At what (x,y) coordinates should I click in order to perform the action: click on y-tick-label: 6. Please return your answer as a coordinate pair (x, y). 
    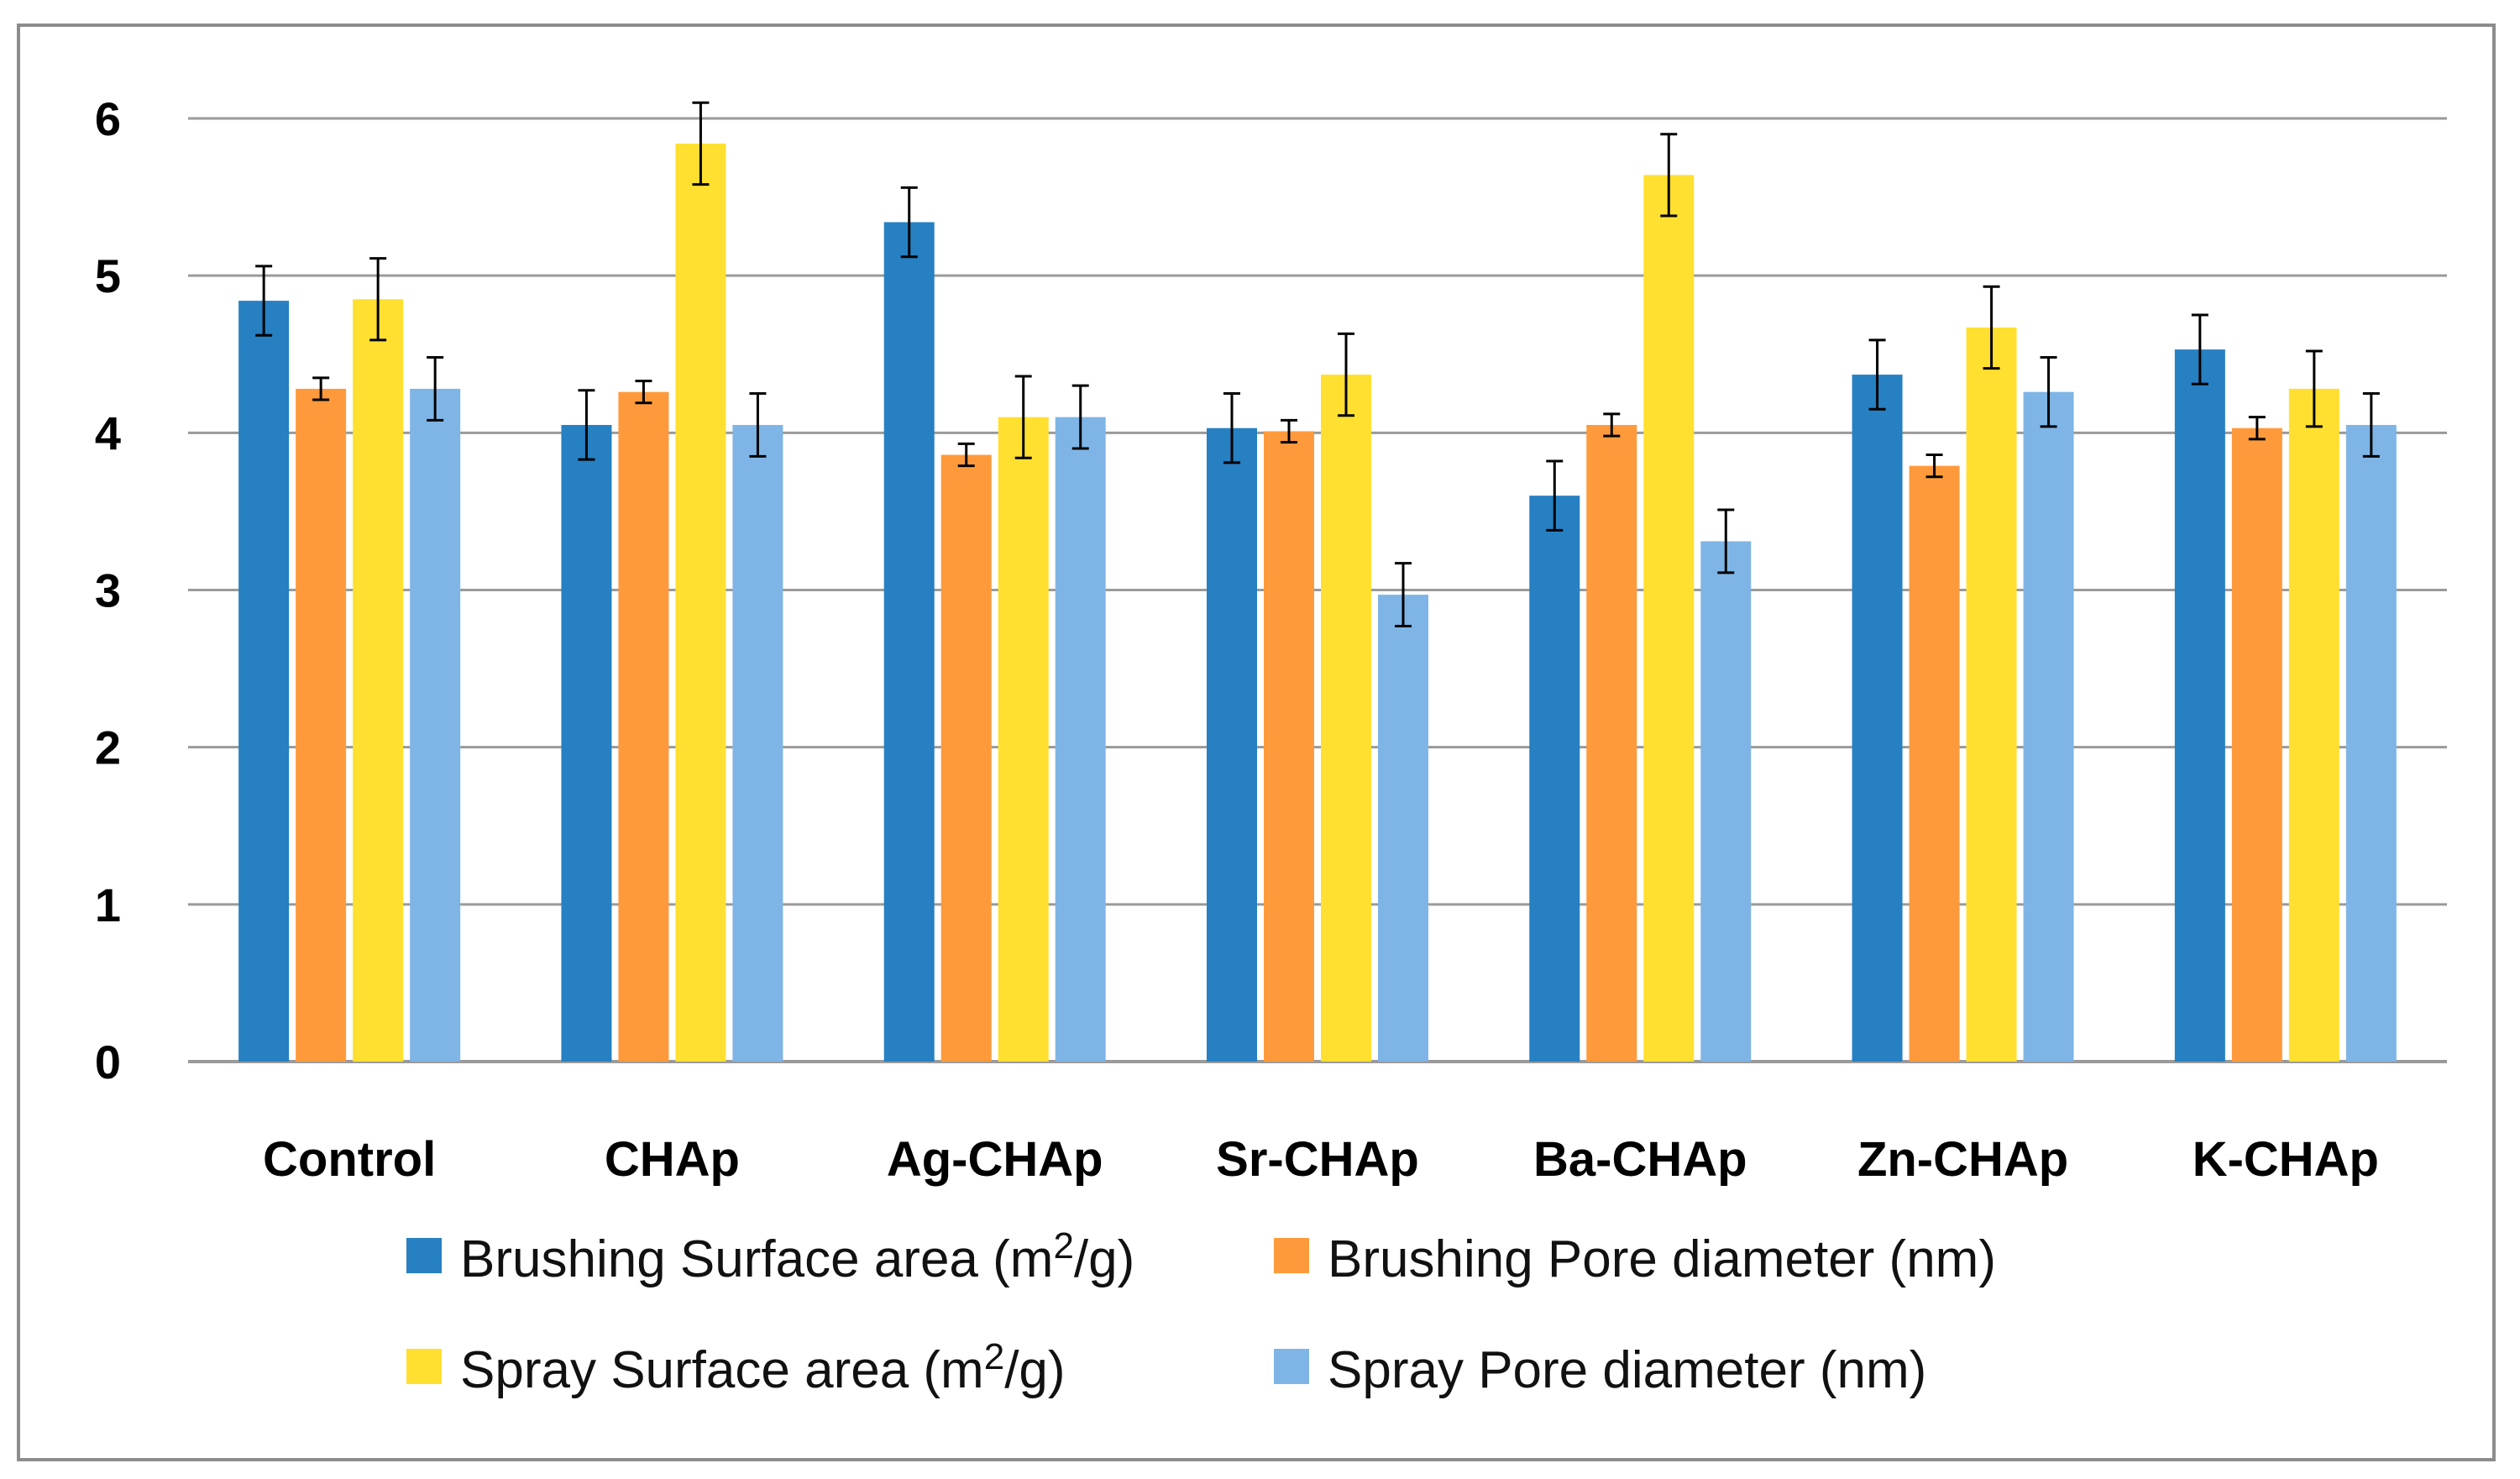
    Looking at the image, I should click on (108, 119).